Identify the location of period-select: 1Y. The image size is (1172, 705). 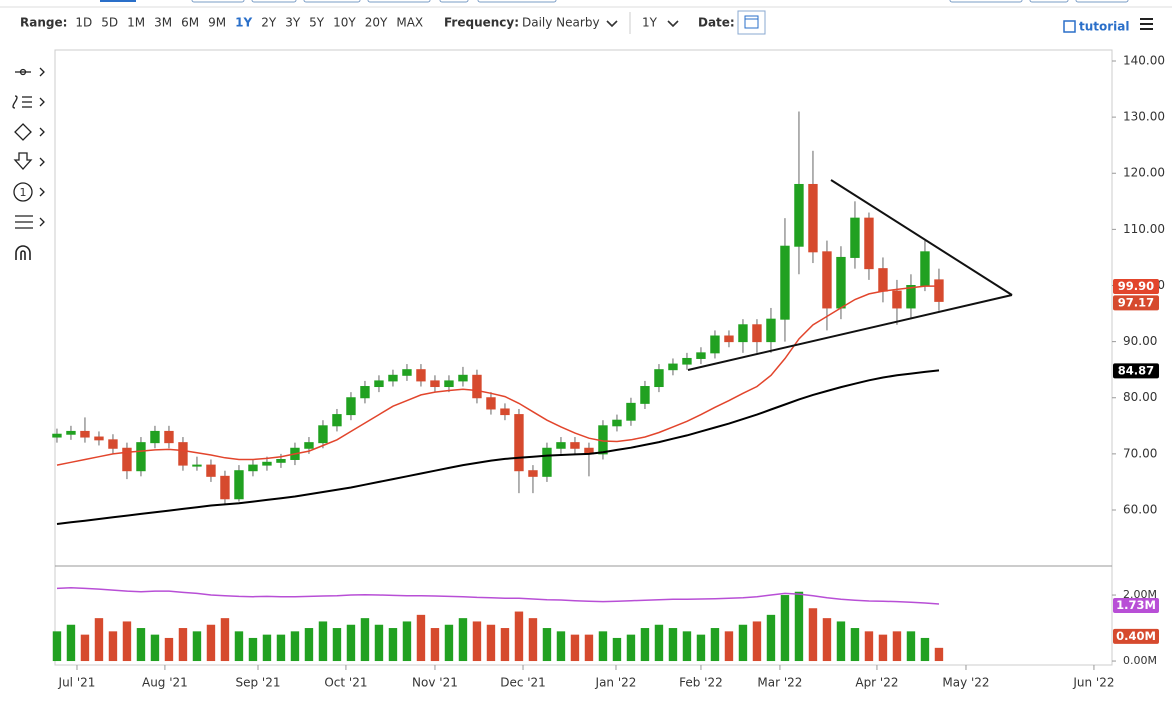
(650, 23).